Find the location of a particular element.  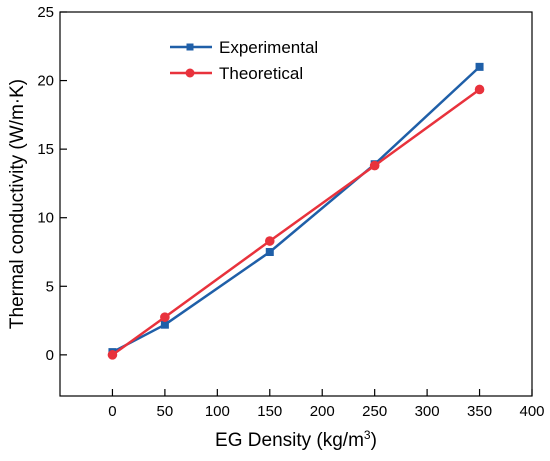

x-tick-label: 250 is located at coordinates (374, 411).